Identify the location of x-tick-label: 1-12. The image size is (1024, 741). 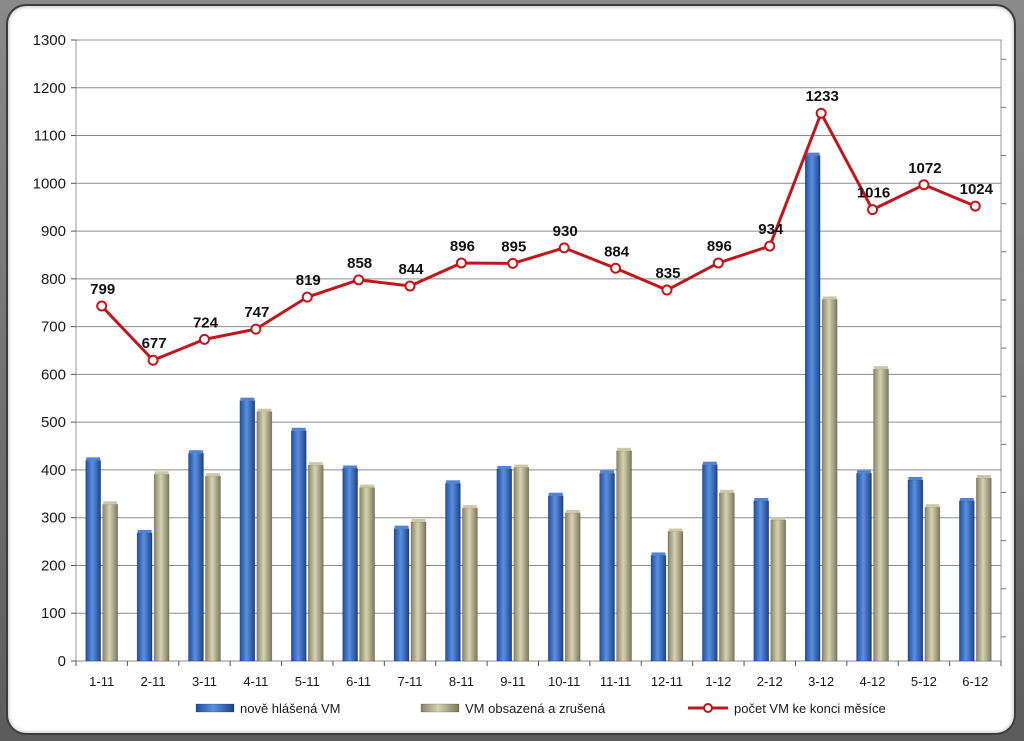
(718, 681).